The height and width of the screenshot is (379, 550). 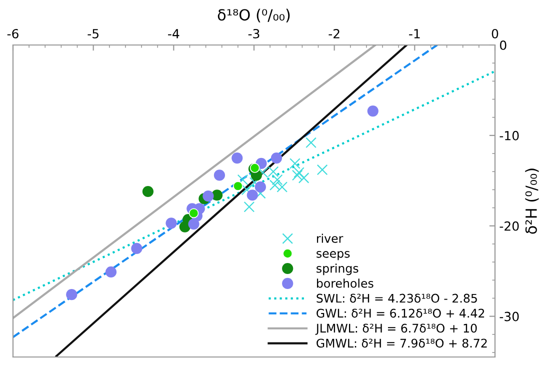 What do you see at coordinates (12, 33) in the screenshot?
I see `x-tick-label: -6` at bounding box center [12, 33].